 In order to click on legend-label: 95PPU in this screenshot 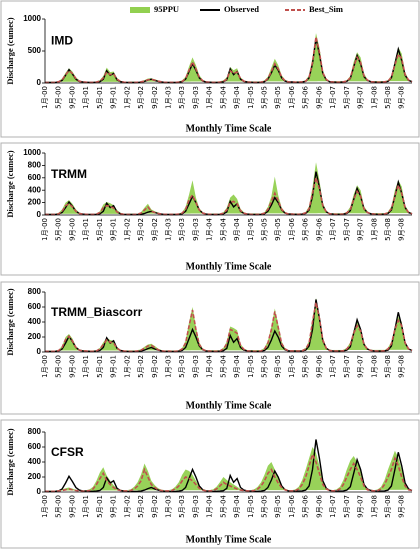, I will do `click(166, 9)`.